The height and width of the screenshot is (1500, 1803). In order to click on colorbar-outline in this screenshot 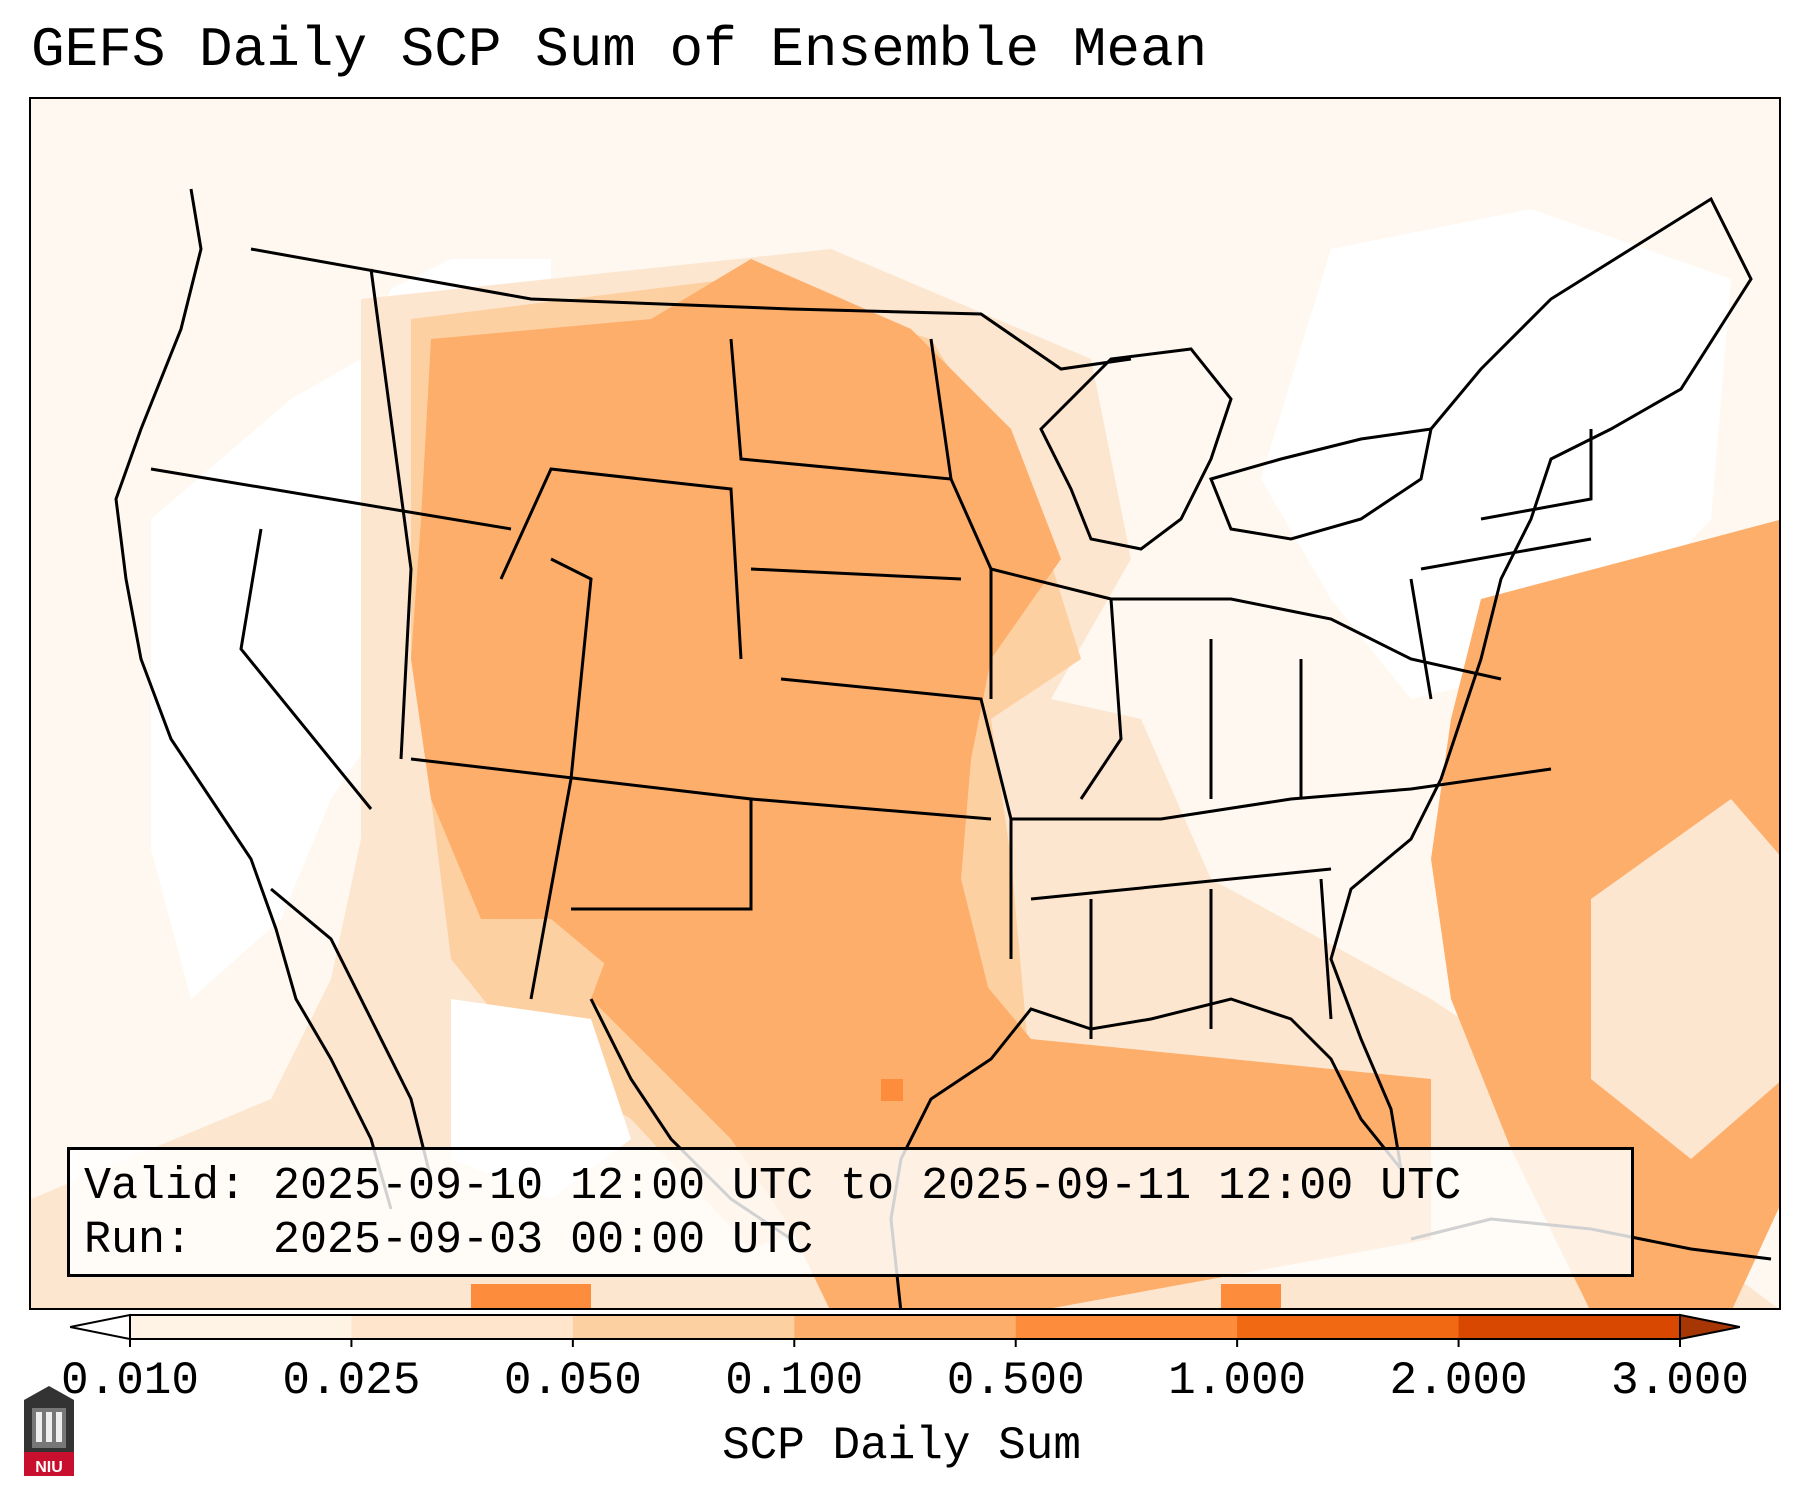, I will do `click(905, 1327)`.